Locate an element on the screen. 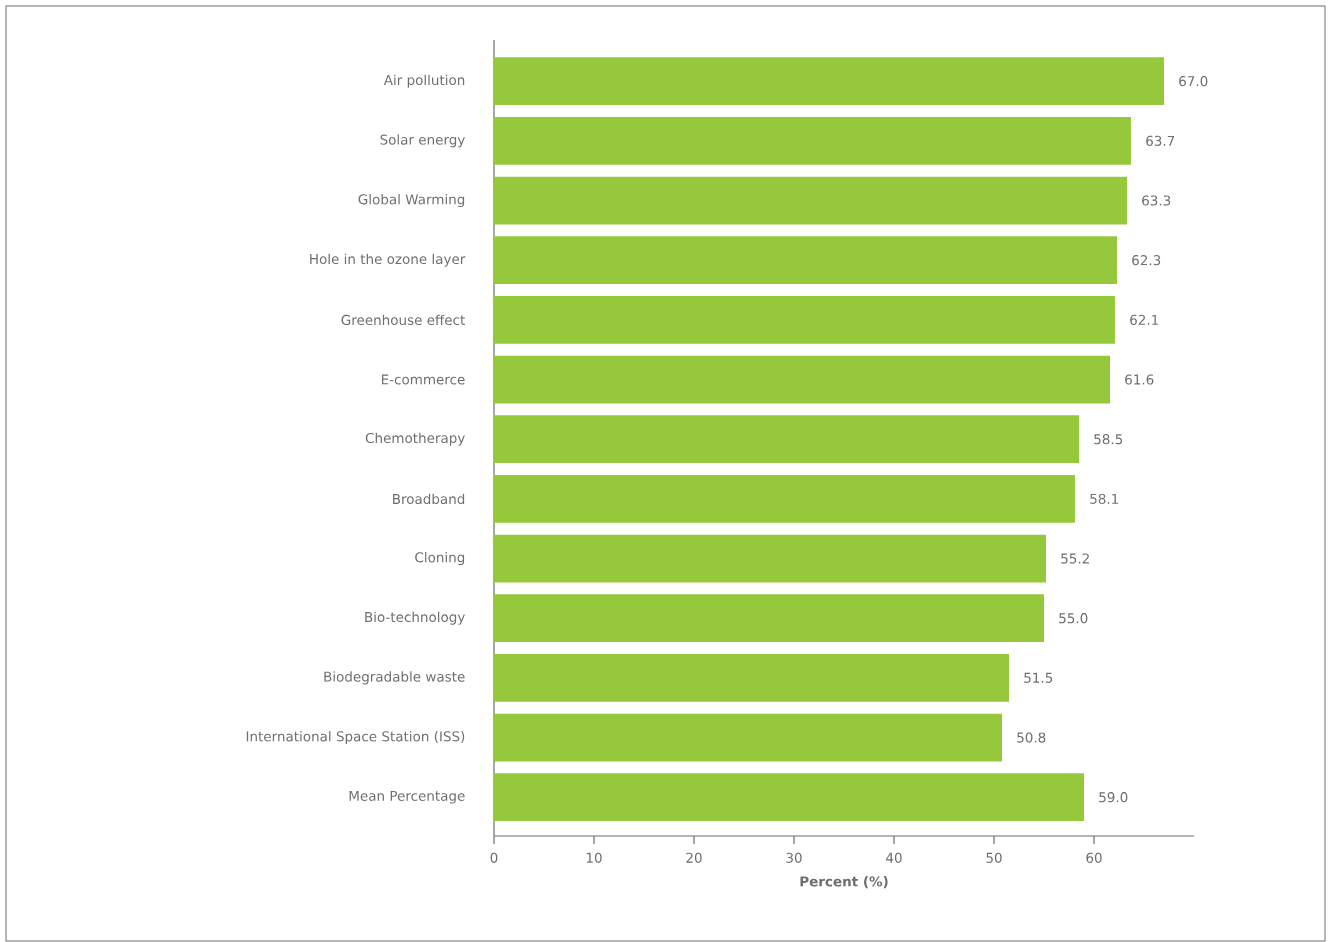 The height and width of the screenshot is (942, 1331). x-tick-label: 40 is located at coordinates (894, 857).